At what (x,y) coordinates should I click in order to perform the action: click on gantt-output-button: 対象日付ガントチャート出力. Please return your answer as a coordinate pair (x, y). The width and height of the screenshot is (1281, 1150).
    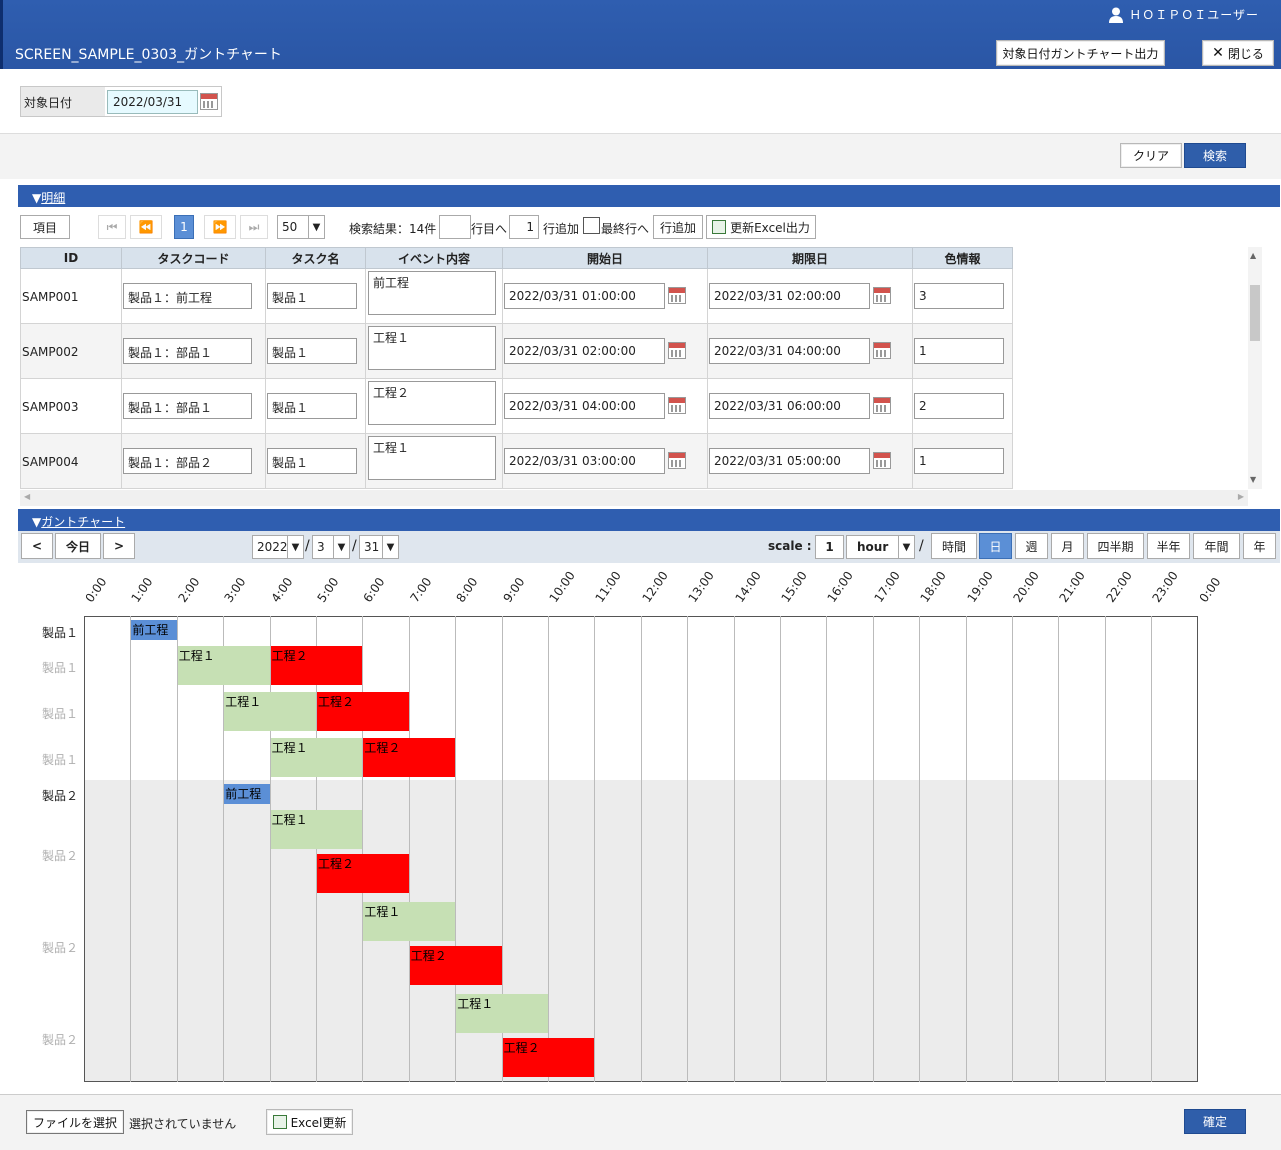
    Looking at the image, I should click on (1080, 53).